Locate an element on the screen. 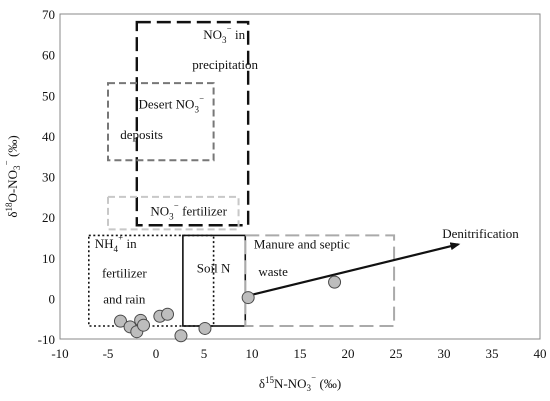 This screenshot has width=550, height=401. region-desert-no3-deposits is located at coordinates (161, 122).